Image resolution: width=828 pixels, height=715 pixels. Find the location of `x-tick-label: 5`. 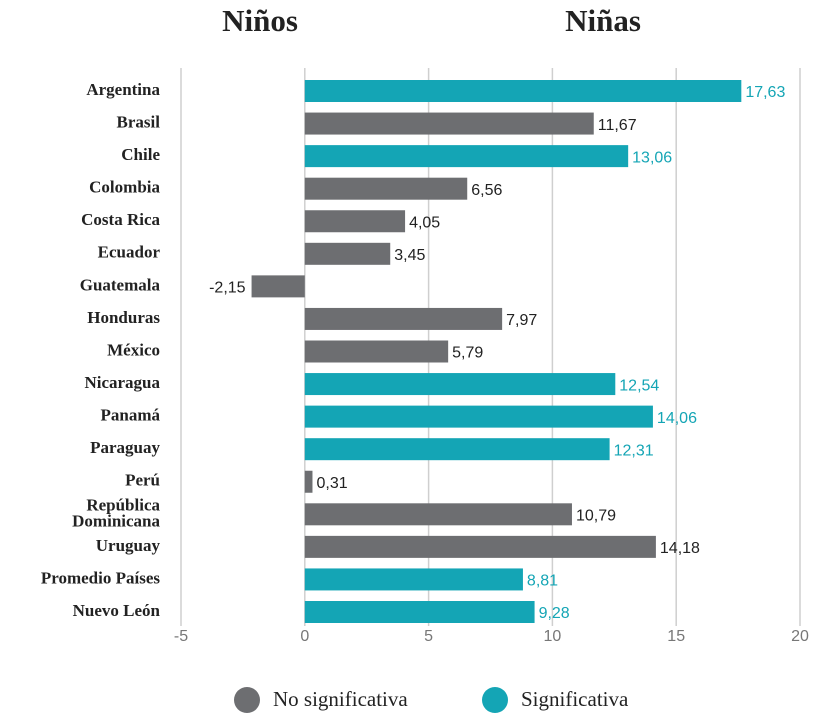

x-tick-label: 5 is located at coordinates (428, 636).